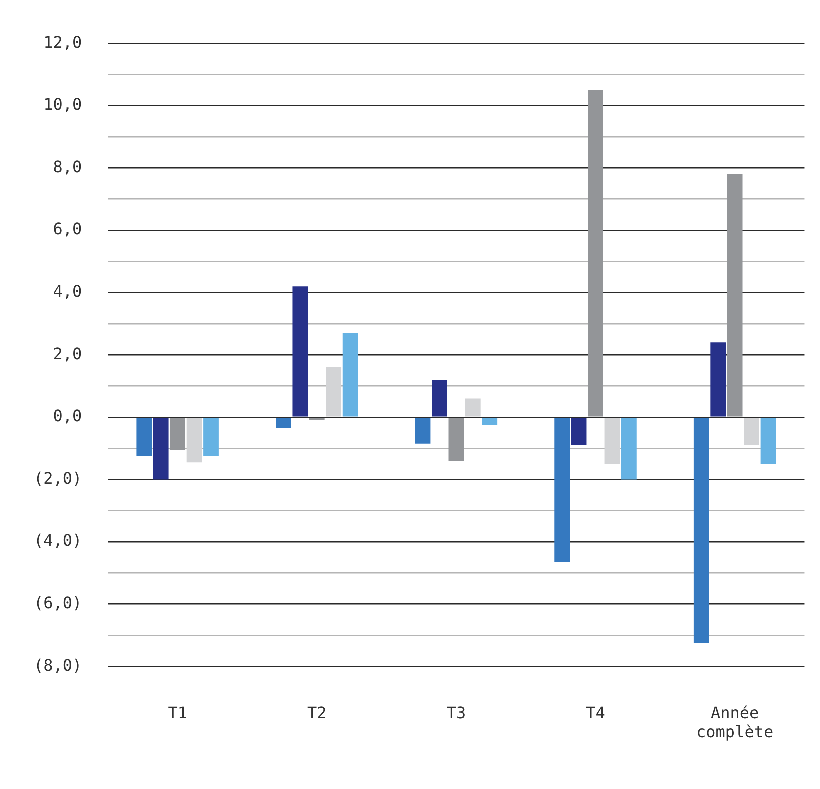 The height and width of the screenshot is (789, 820). What do you see at coordinates (67, 354) in the screenshot?
I see `y-tick-label: 2,0` at bounding box center [67, 354].